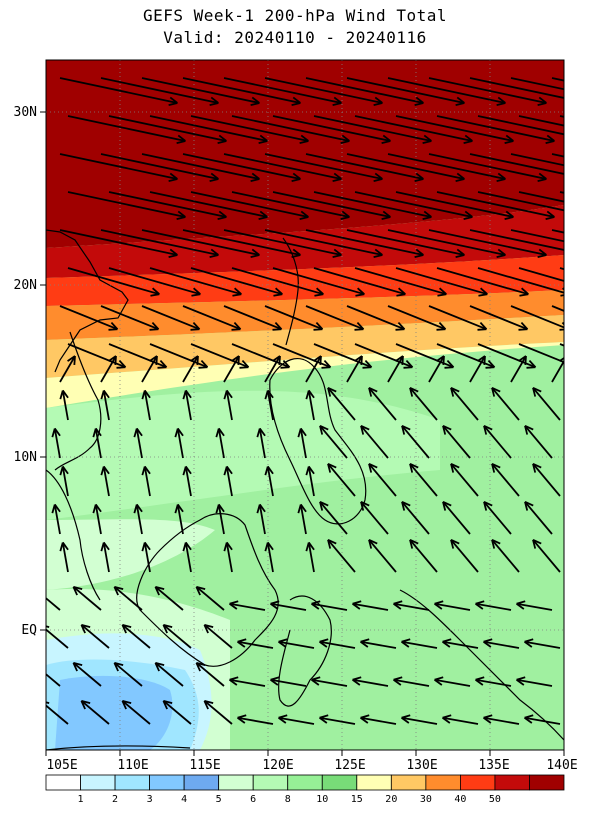 The height and width of the screenshot is (814, 590). Describe the element at coordinates (207, 590) in the screenshot. I see `borneo-coast` at that location.